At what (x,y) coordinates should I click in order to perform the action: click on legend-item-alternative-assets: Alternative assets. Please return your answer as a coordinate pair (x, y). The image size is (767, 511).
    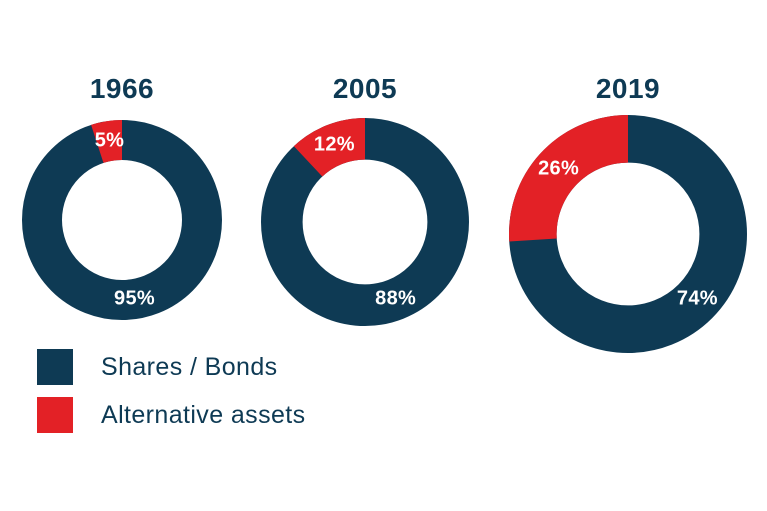
    Looking at the image, I should click on (171, 415).